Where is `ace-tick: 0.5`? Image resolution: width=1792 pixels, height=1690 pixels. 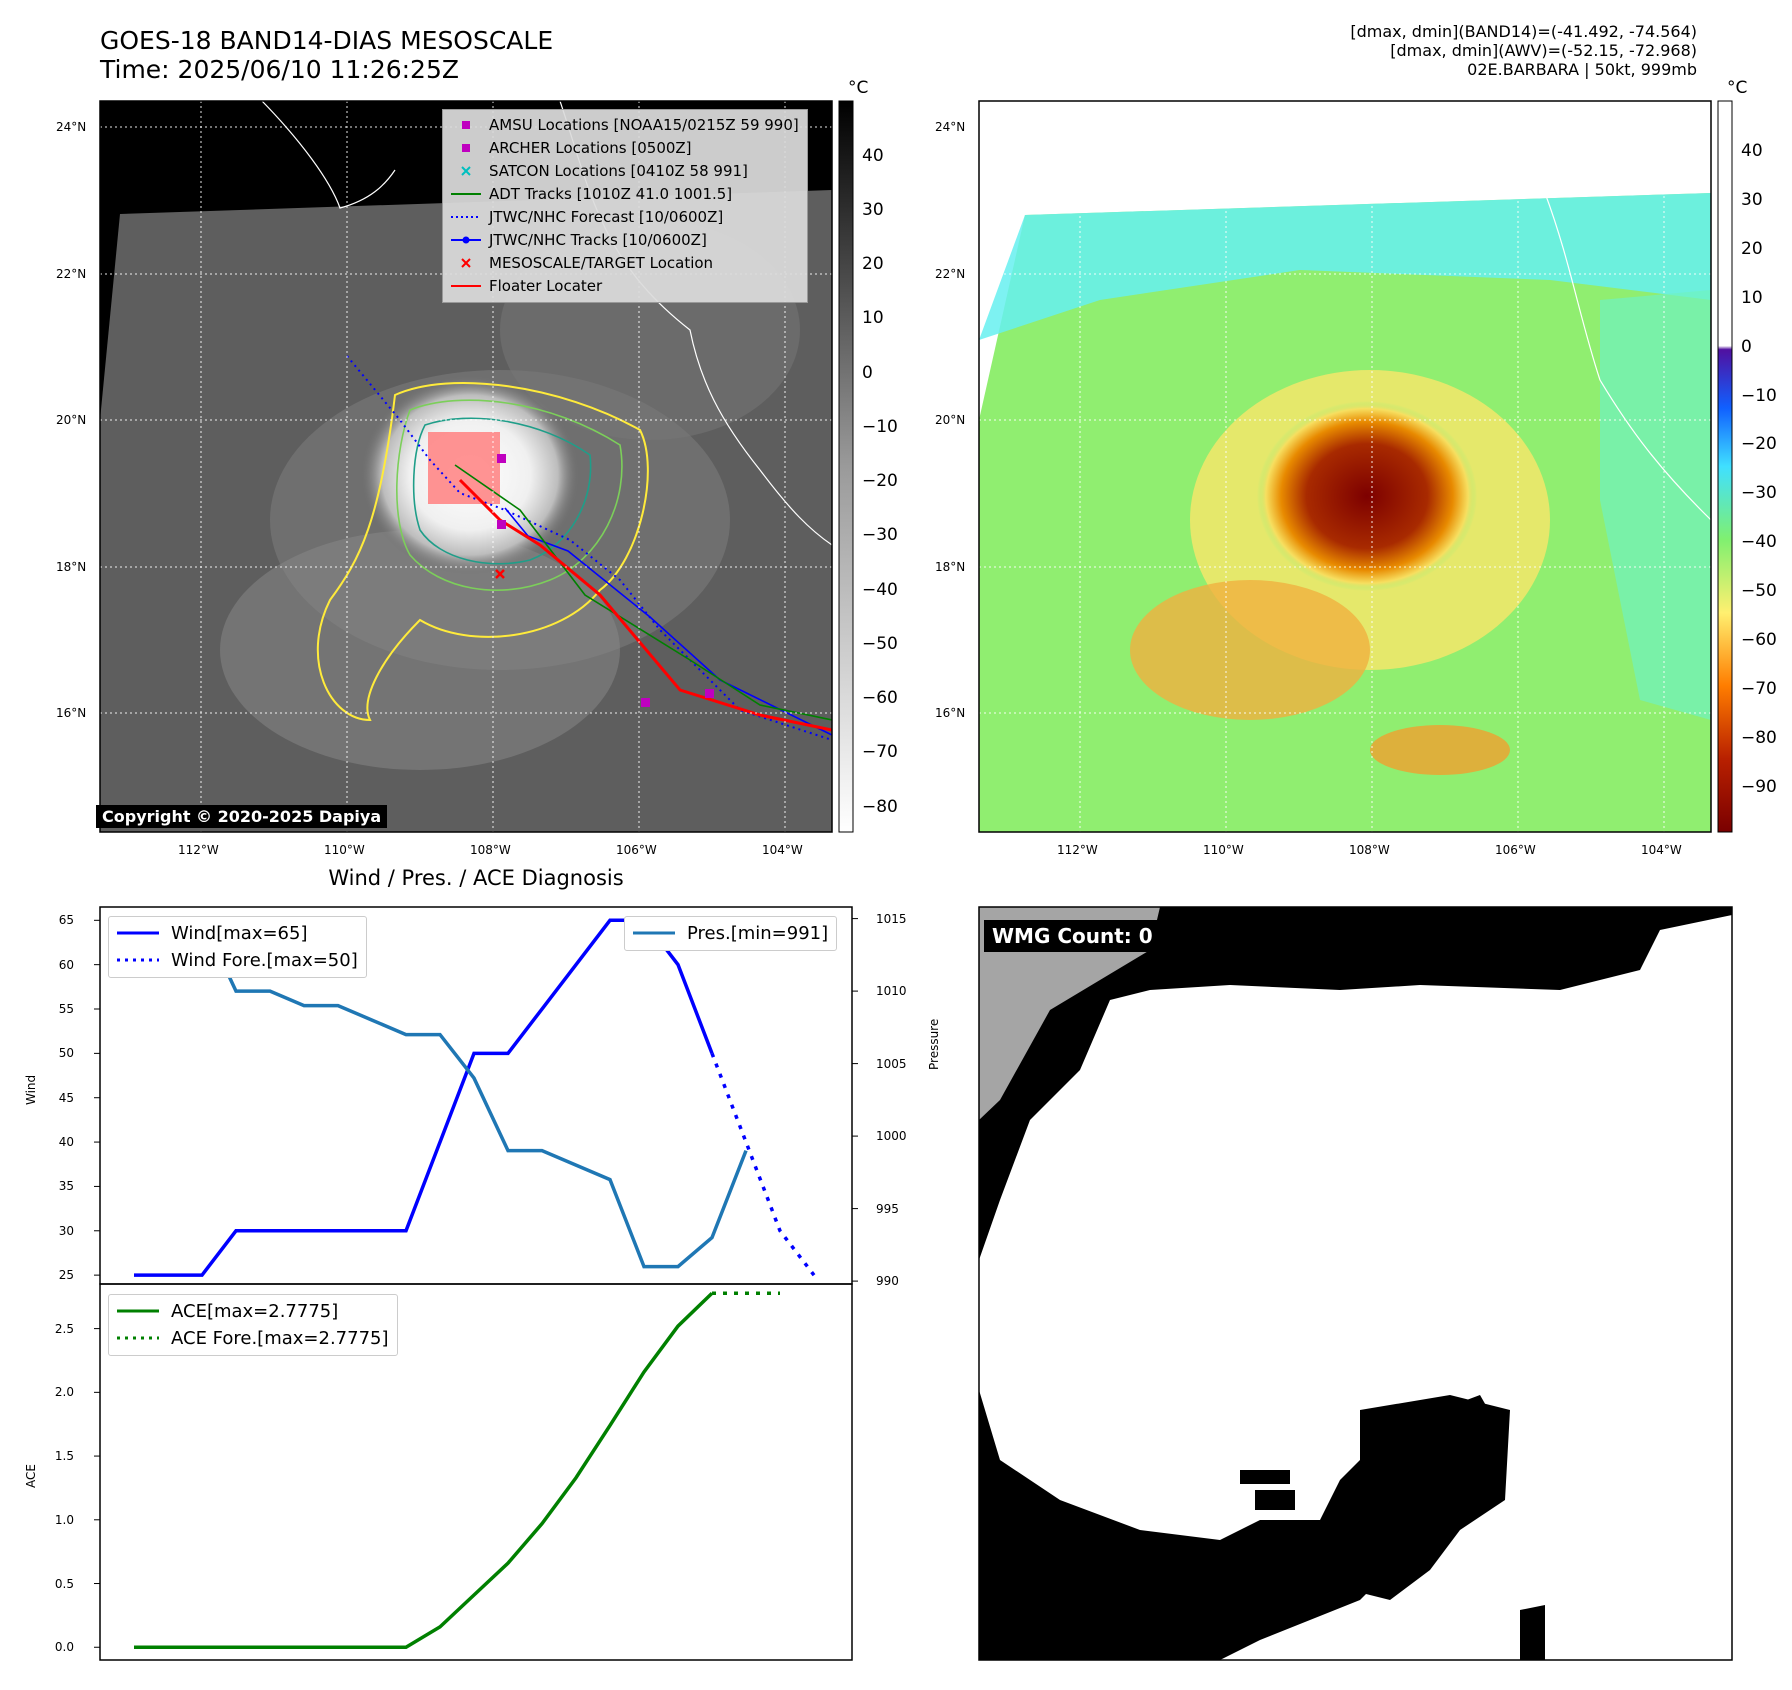 ace-tick: 0.5 is located at coordinates (64, 1583).